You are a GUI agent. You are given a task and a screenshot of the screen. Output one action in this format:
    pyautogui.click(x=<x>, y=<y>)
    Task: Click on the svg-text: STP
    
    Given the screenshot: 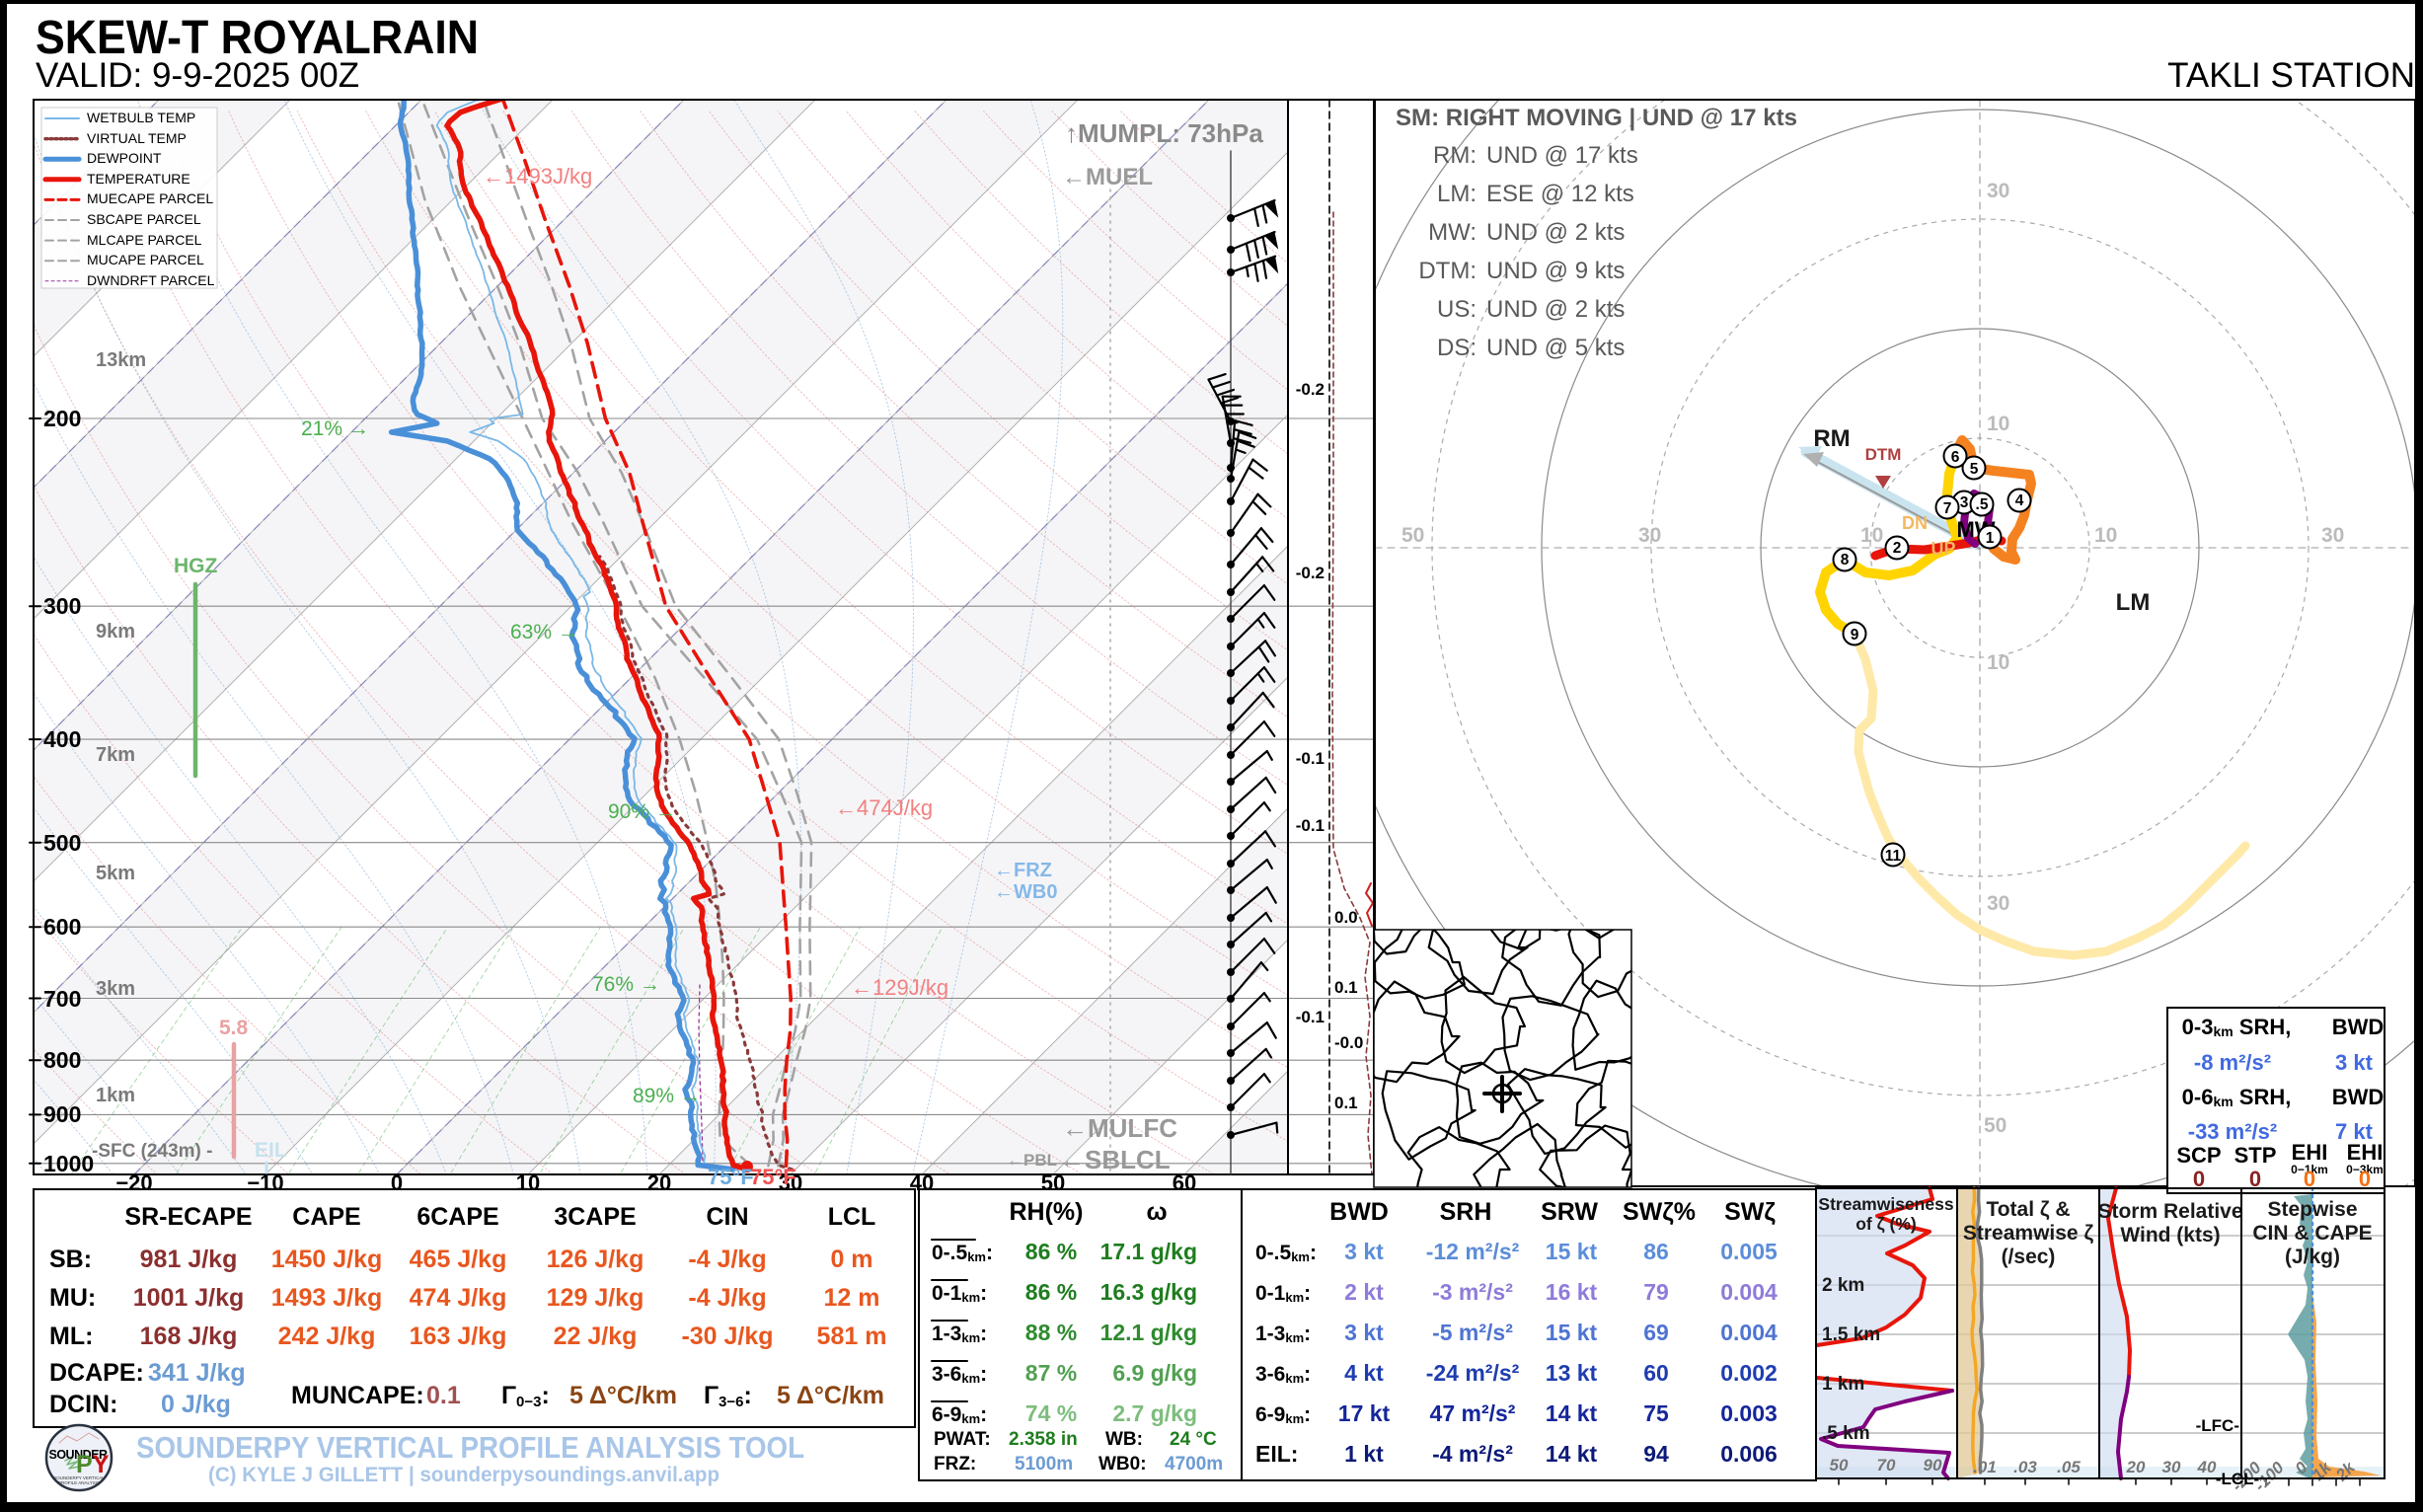 What is the action you would take?
    pyautogui.click(x=2256, y=1155)
    